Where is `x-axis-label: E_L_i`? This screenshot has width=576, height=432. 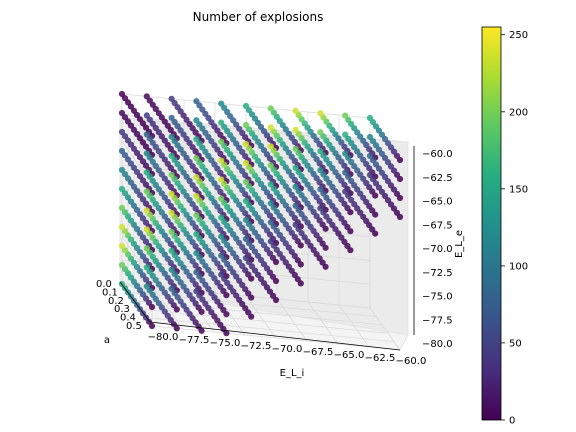 x-axis-label: E_L_i is located at coordinates (292, 373).